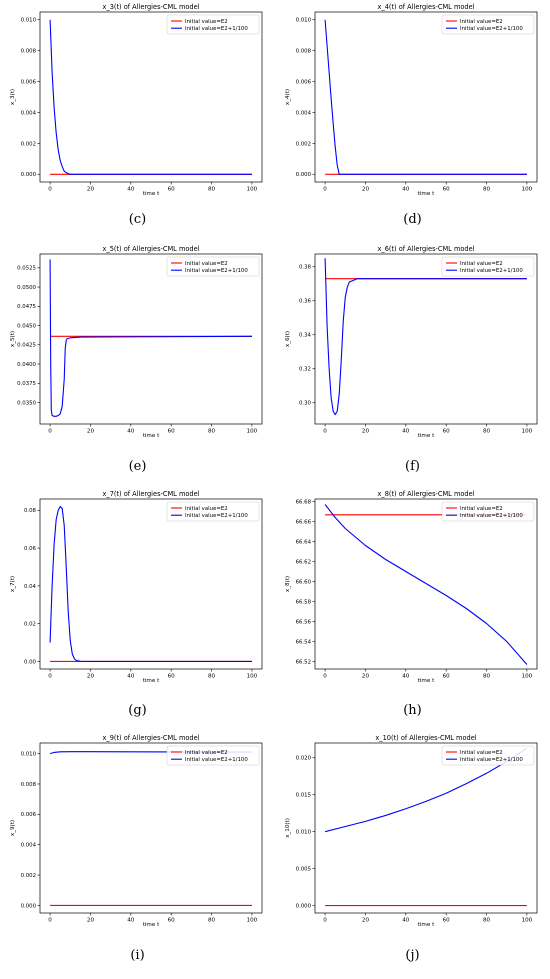 The image size is (550, 979). Describe the element at coordinates (412, 710) in the screenshot. I see `figure-caption-h: (h)` at that location.